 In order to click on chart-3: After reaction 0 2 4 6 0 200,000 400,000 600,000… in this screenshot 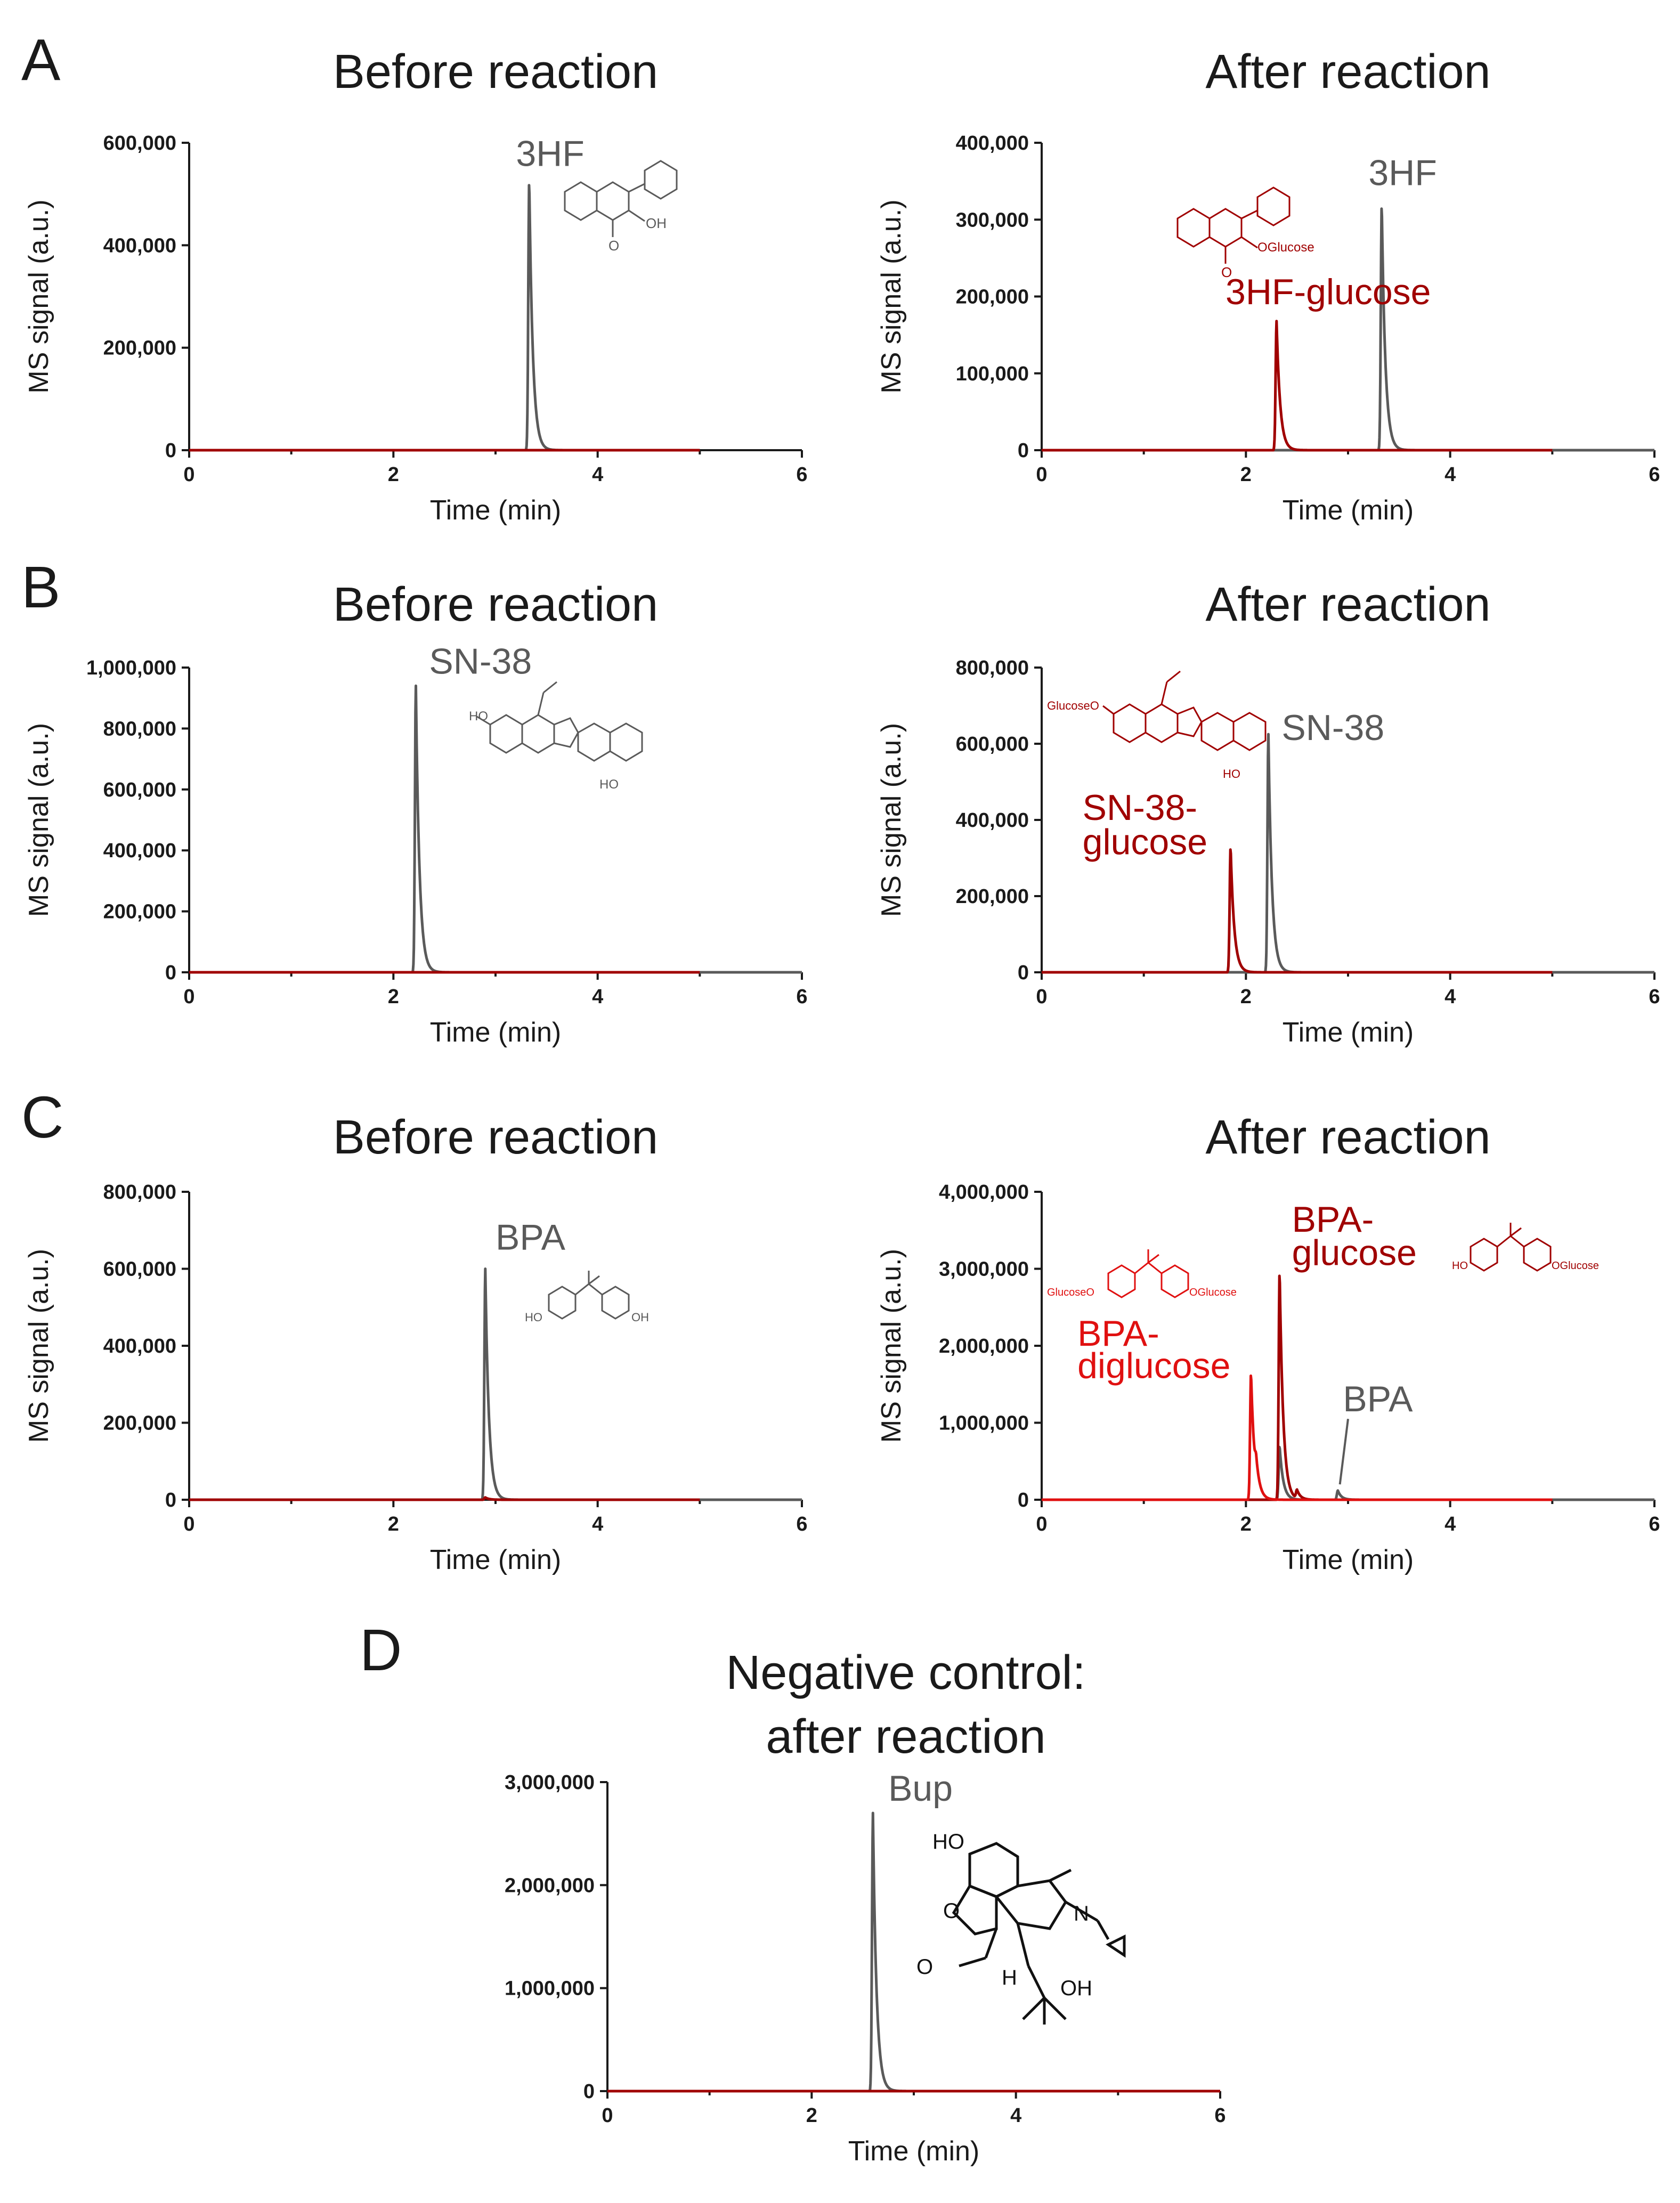, I will do `click(1268, 813)`.